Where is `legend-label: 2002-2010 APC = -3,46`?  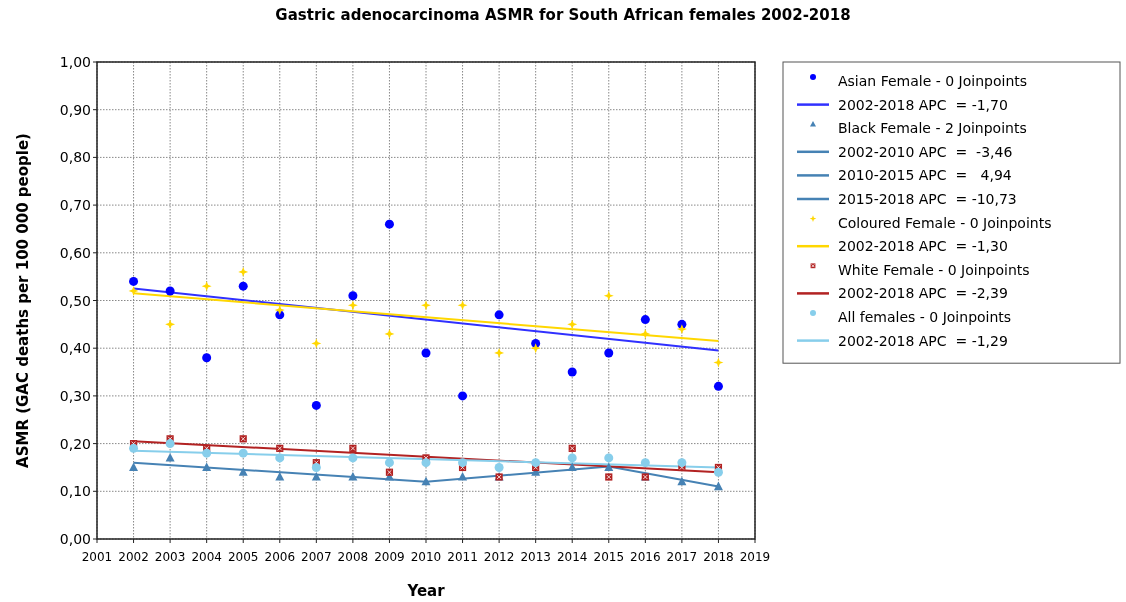 legend-label: 2002-2010 APC = -3,46 is located at coordinates (925, 151).